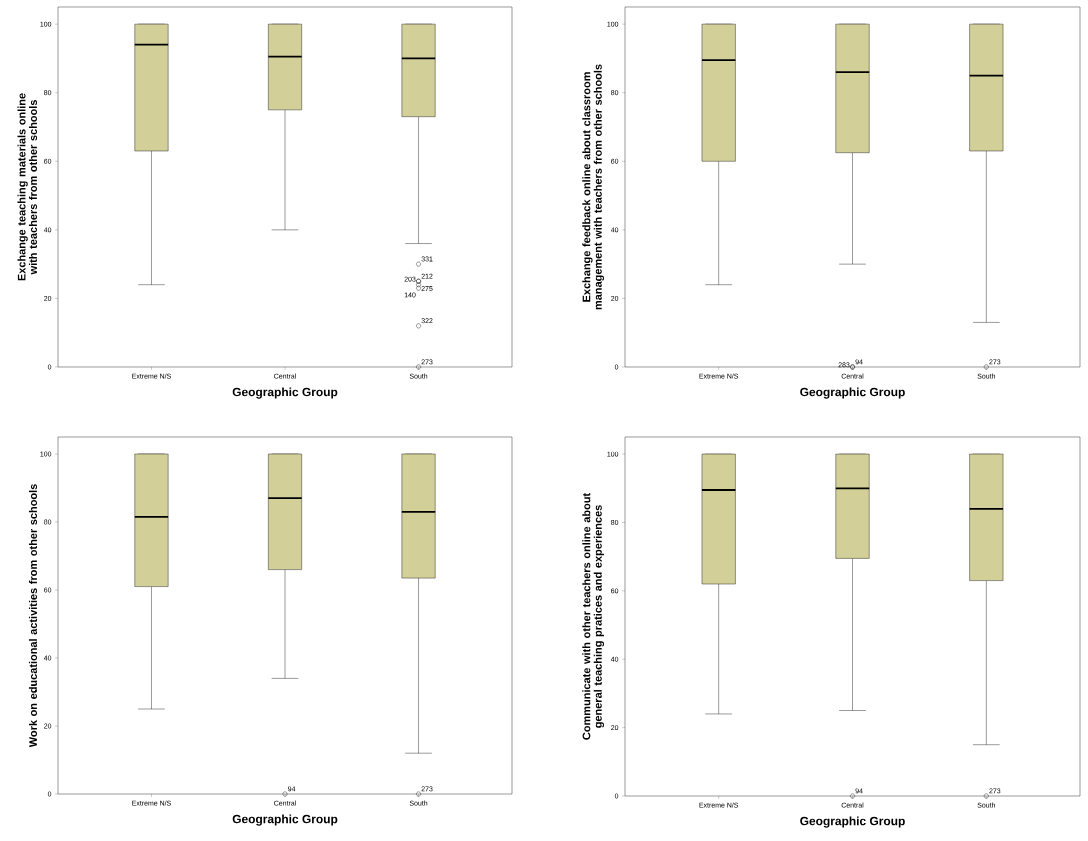 Image resolution: width=1088 pixels, height=841 pixels. Describe the element at coordinates (32, 616) in the screenshot. I see `y-axis-title: Work on educational activities from other schools` at that location.